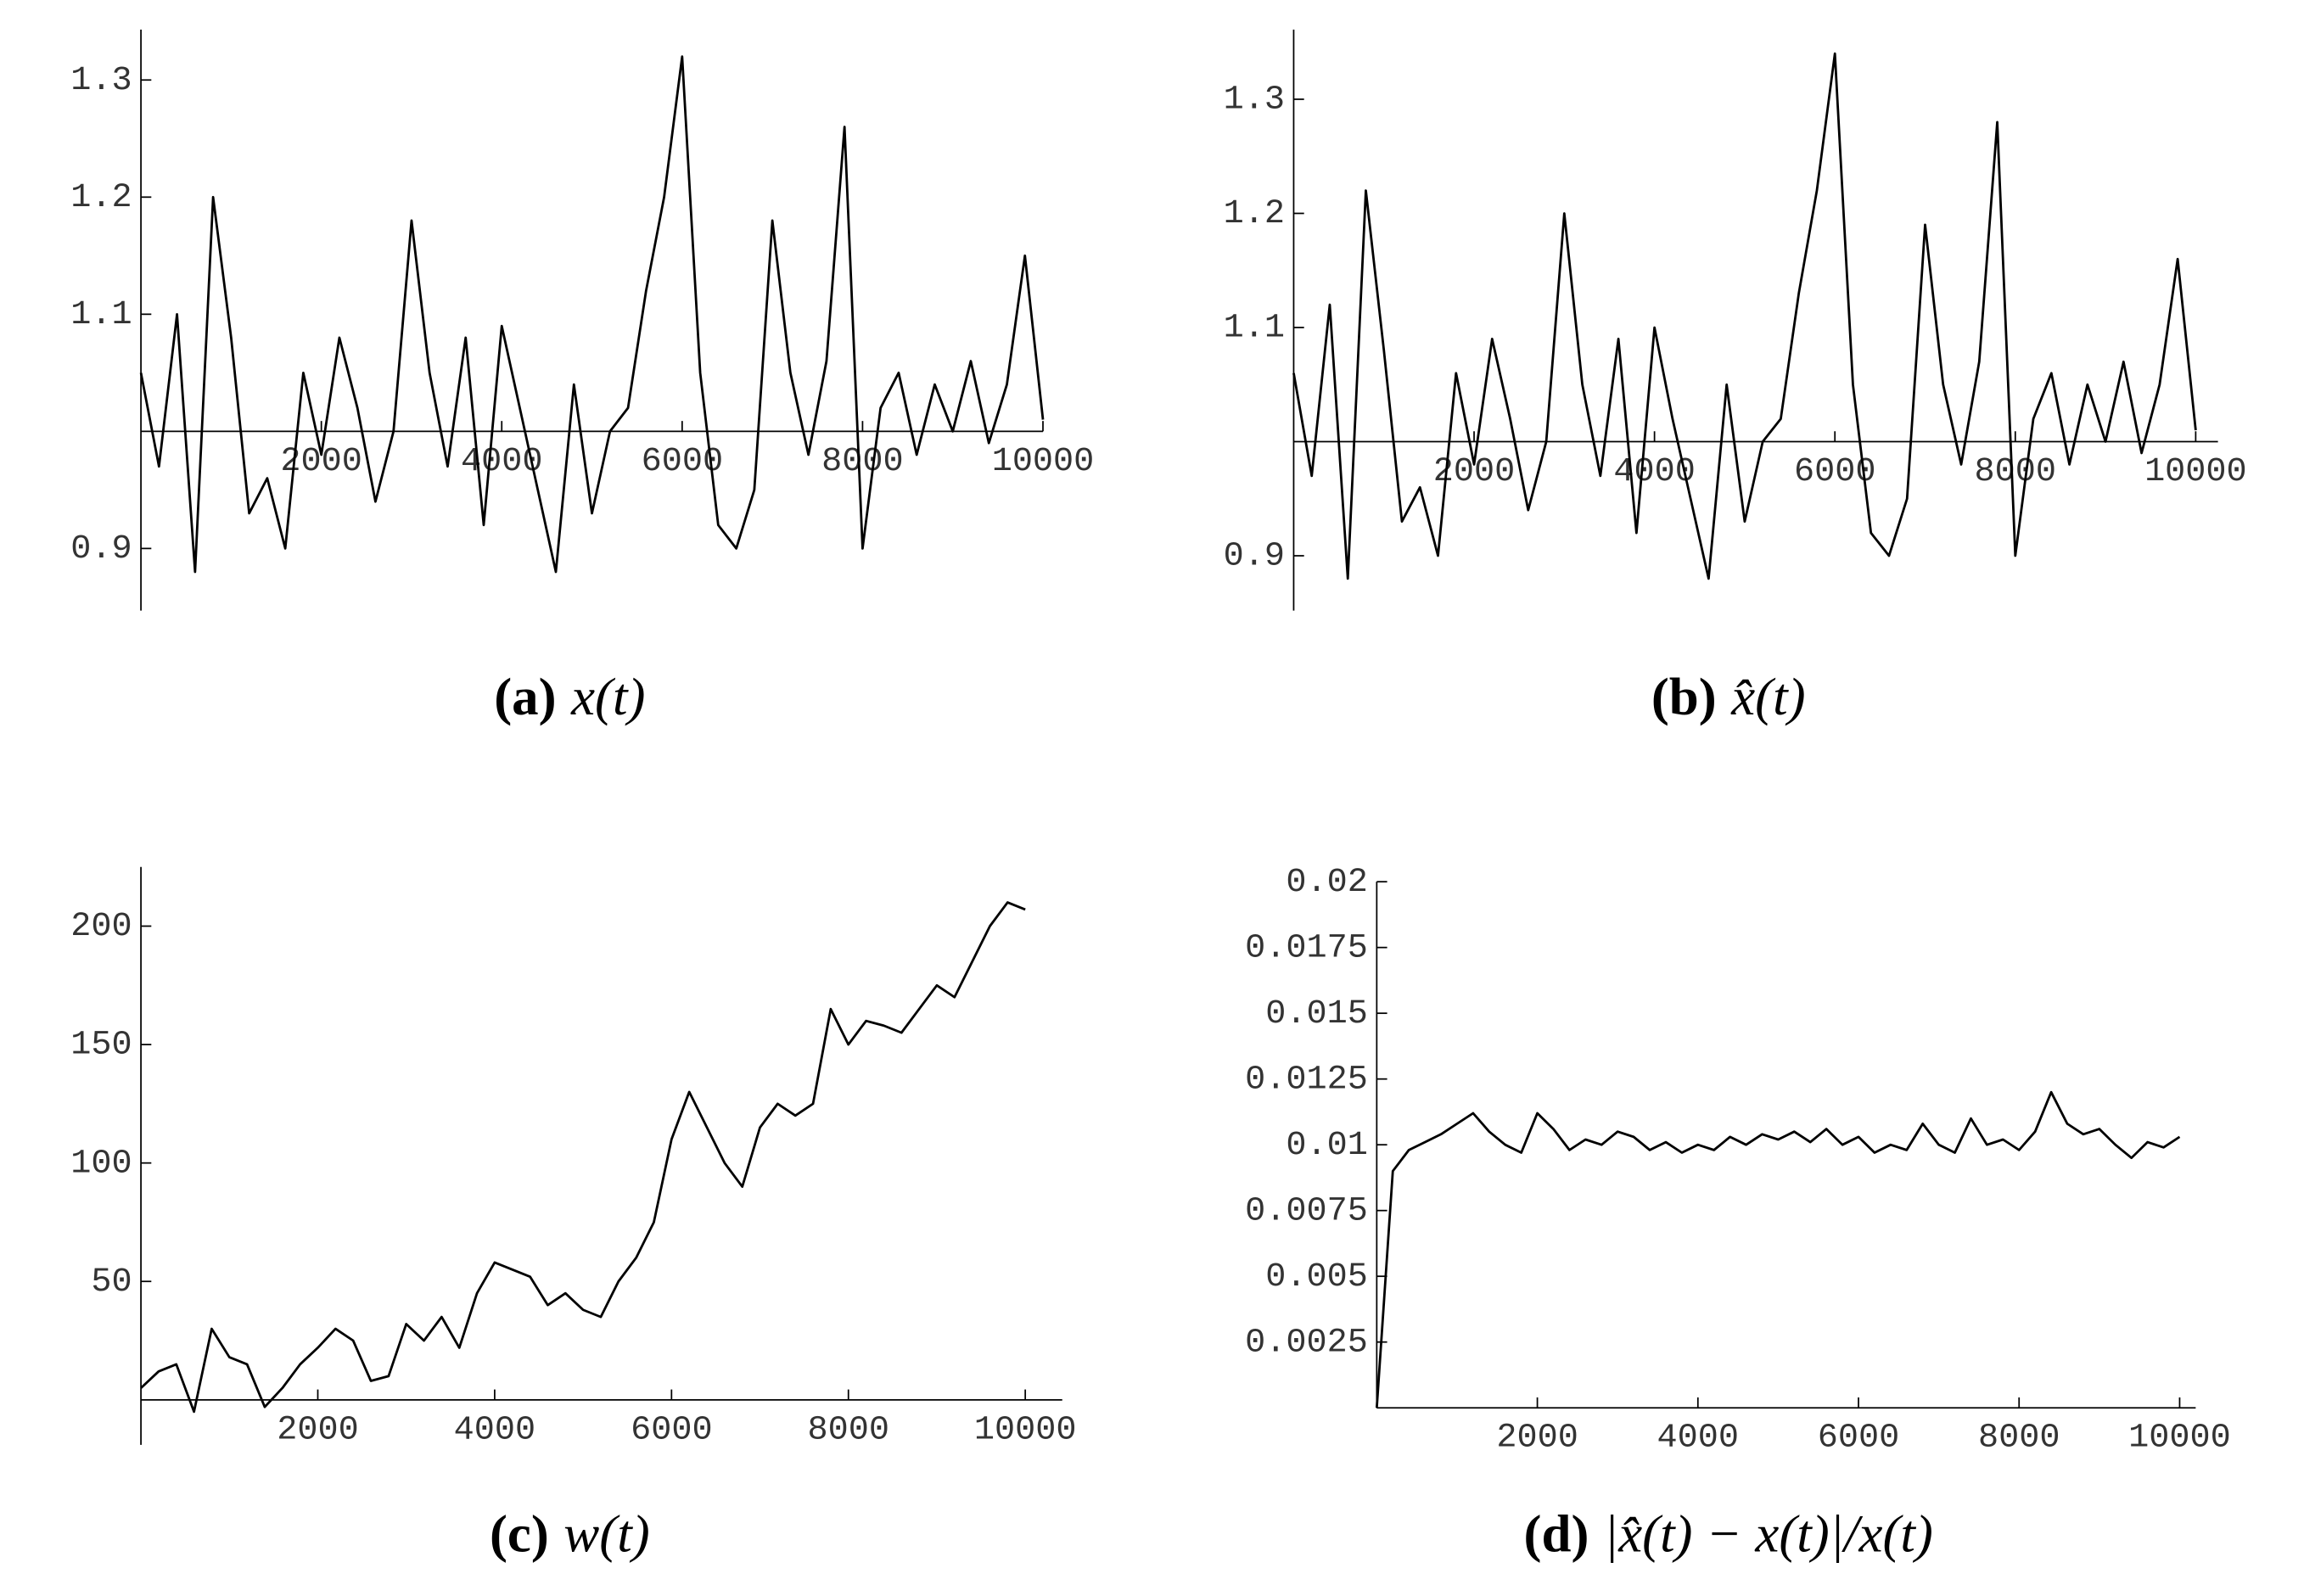 The height and width of the screenshot is (1596, 2304). I want to click on caption-label: (a), so click(525, 696).